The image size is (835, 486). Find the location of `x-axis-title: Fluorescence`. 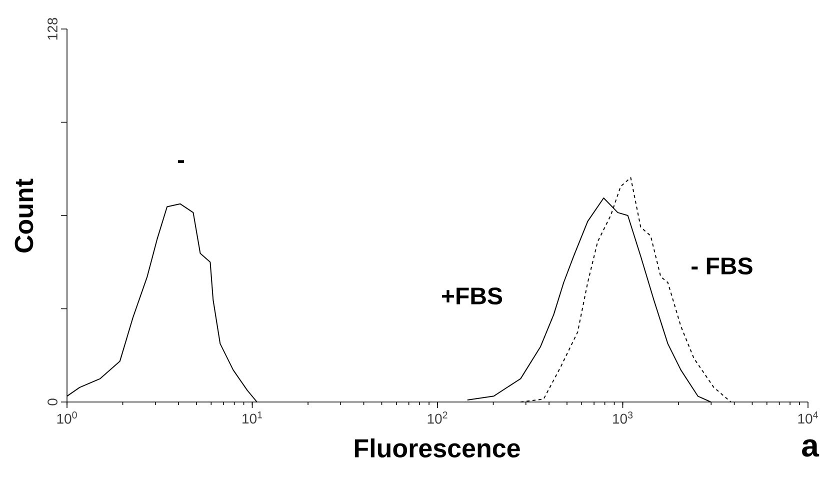

x-axis-title: Fluorescence is located at coordinates (437, 448).